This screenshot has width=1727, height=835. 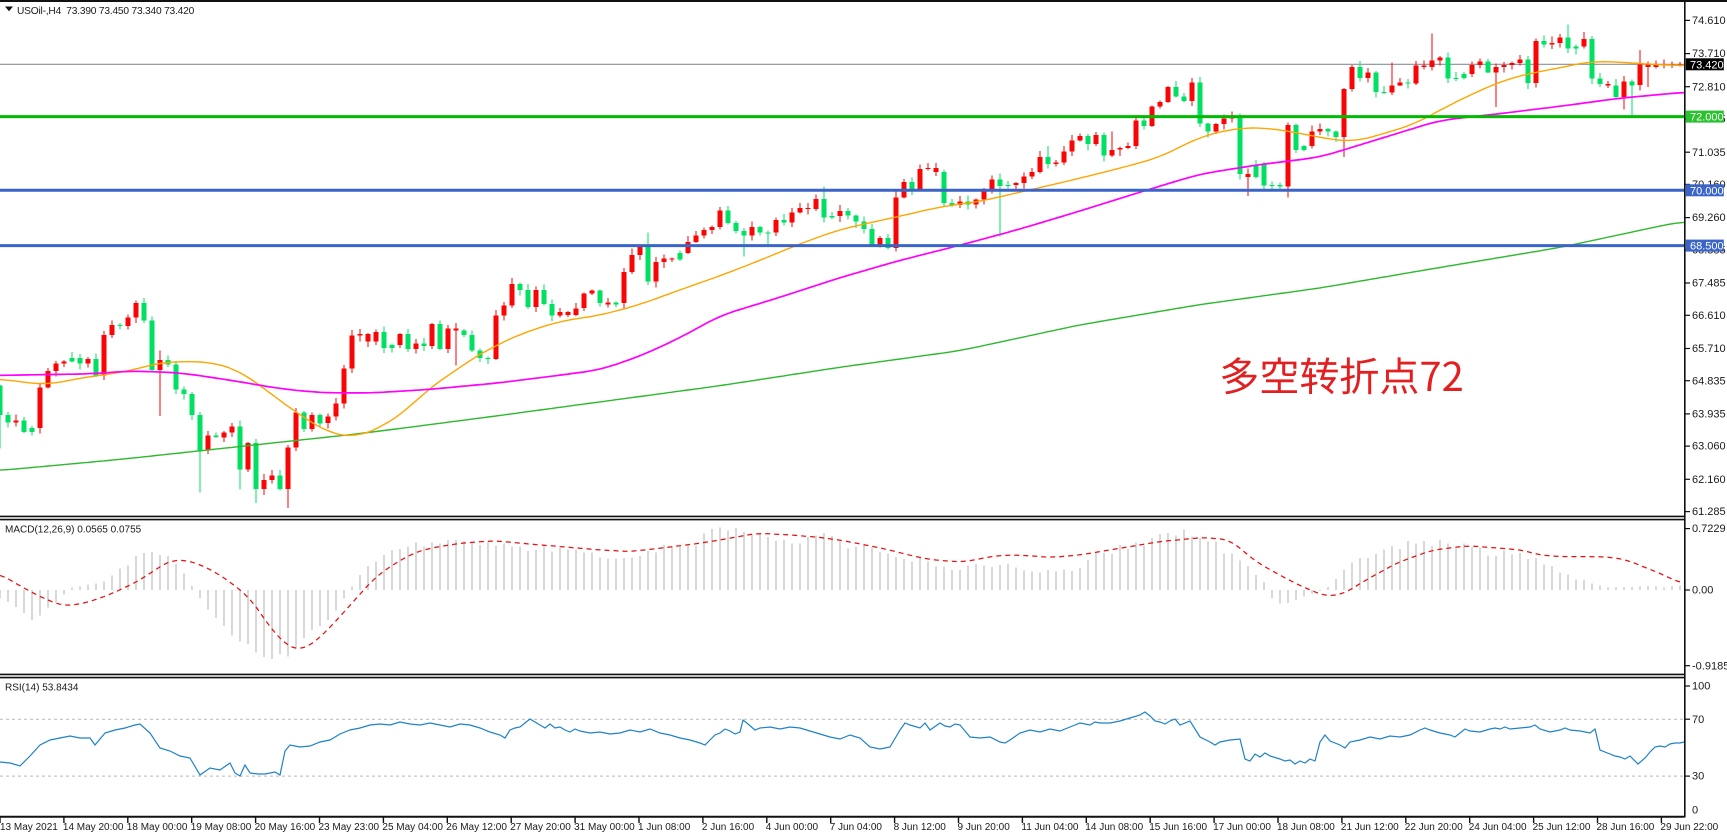 What do you see at coordinates (1709, 21) in the screenshot?
I see `svg-text: 74.610` at bounding box center [1709, 21].